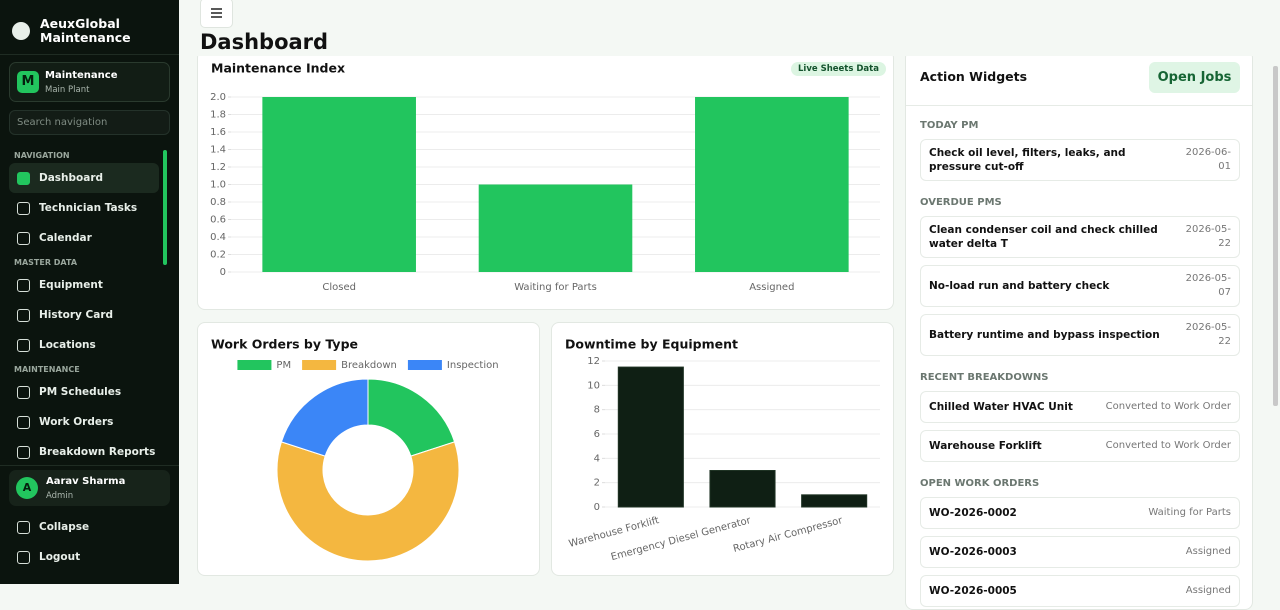 This screenshot has width=1280, height=610. Describe the element at coordinates (89, 82) in the screenshot. I see `workspace-card: M Maintenance Main Plant` at that location.